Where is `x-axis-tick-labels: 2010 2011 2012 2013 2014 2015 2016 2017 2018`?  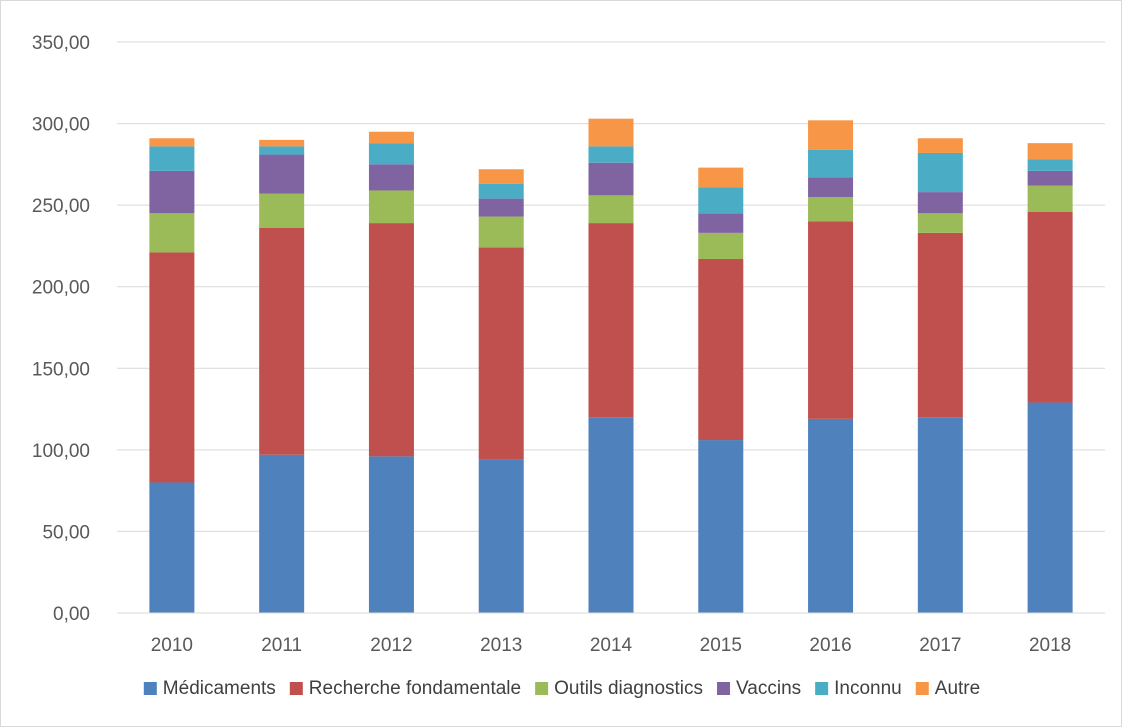 x-axis-tick-labels: 2010 2011 2012 2013 2014 2015 2016 2017 2018 is located at coordinates (611, 645).